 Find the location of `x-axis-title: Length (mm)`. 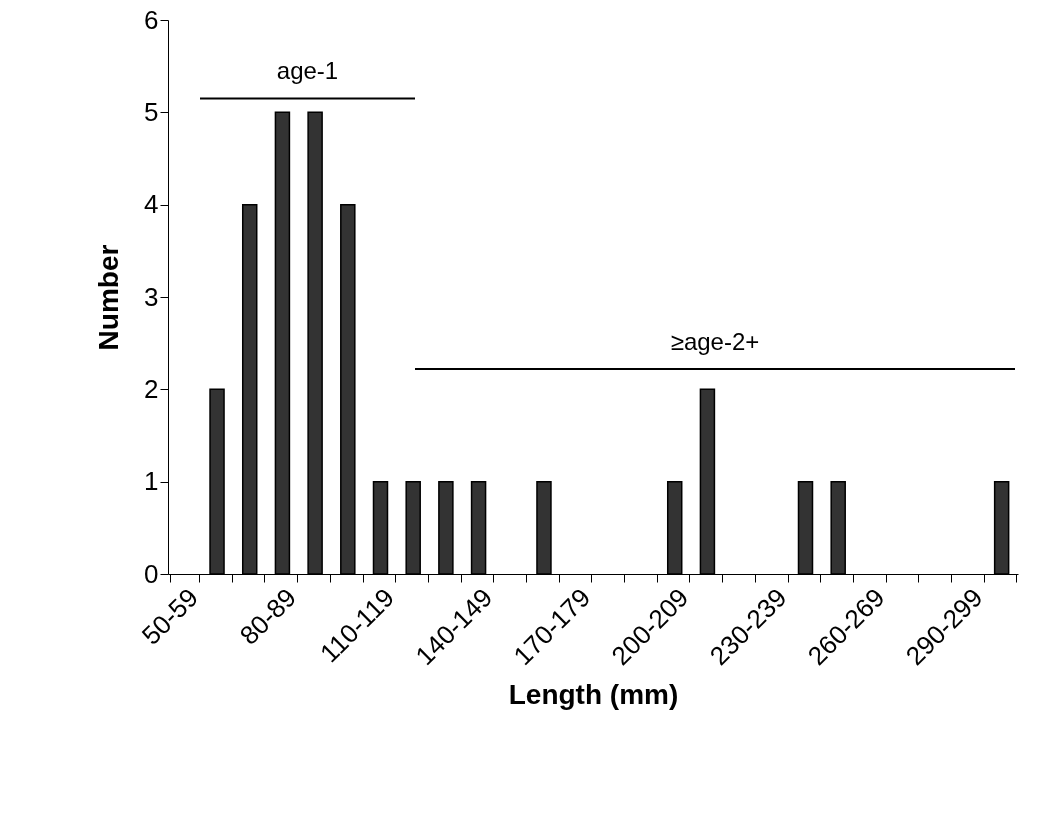

x-axis-title: Length (mm) is located at coordinates (593, 695).